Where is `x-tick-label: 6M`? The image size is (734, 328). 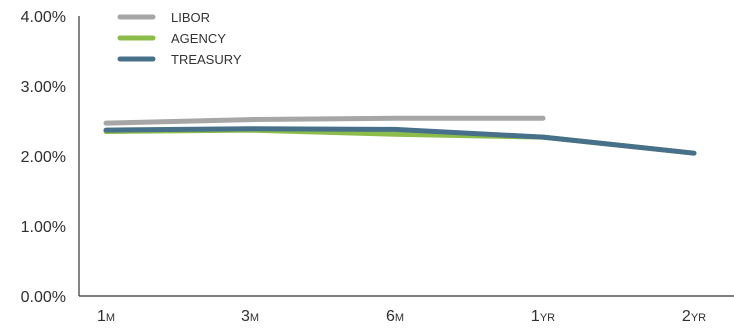
x-tick-label: 6M is located at coordinates (395, 316).